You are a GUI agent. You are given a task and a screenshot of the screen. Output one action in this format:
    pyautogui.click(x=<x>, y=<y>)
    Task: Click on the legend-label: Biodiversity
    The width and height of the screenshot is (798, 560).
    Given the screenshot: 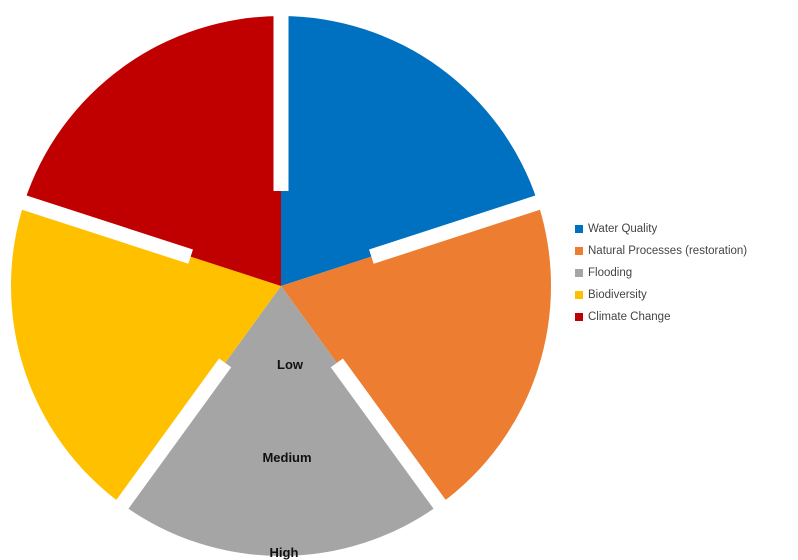 What is the action you would take?
    pyautogui.click(x=617, y=295)
    